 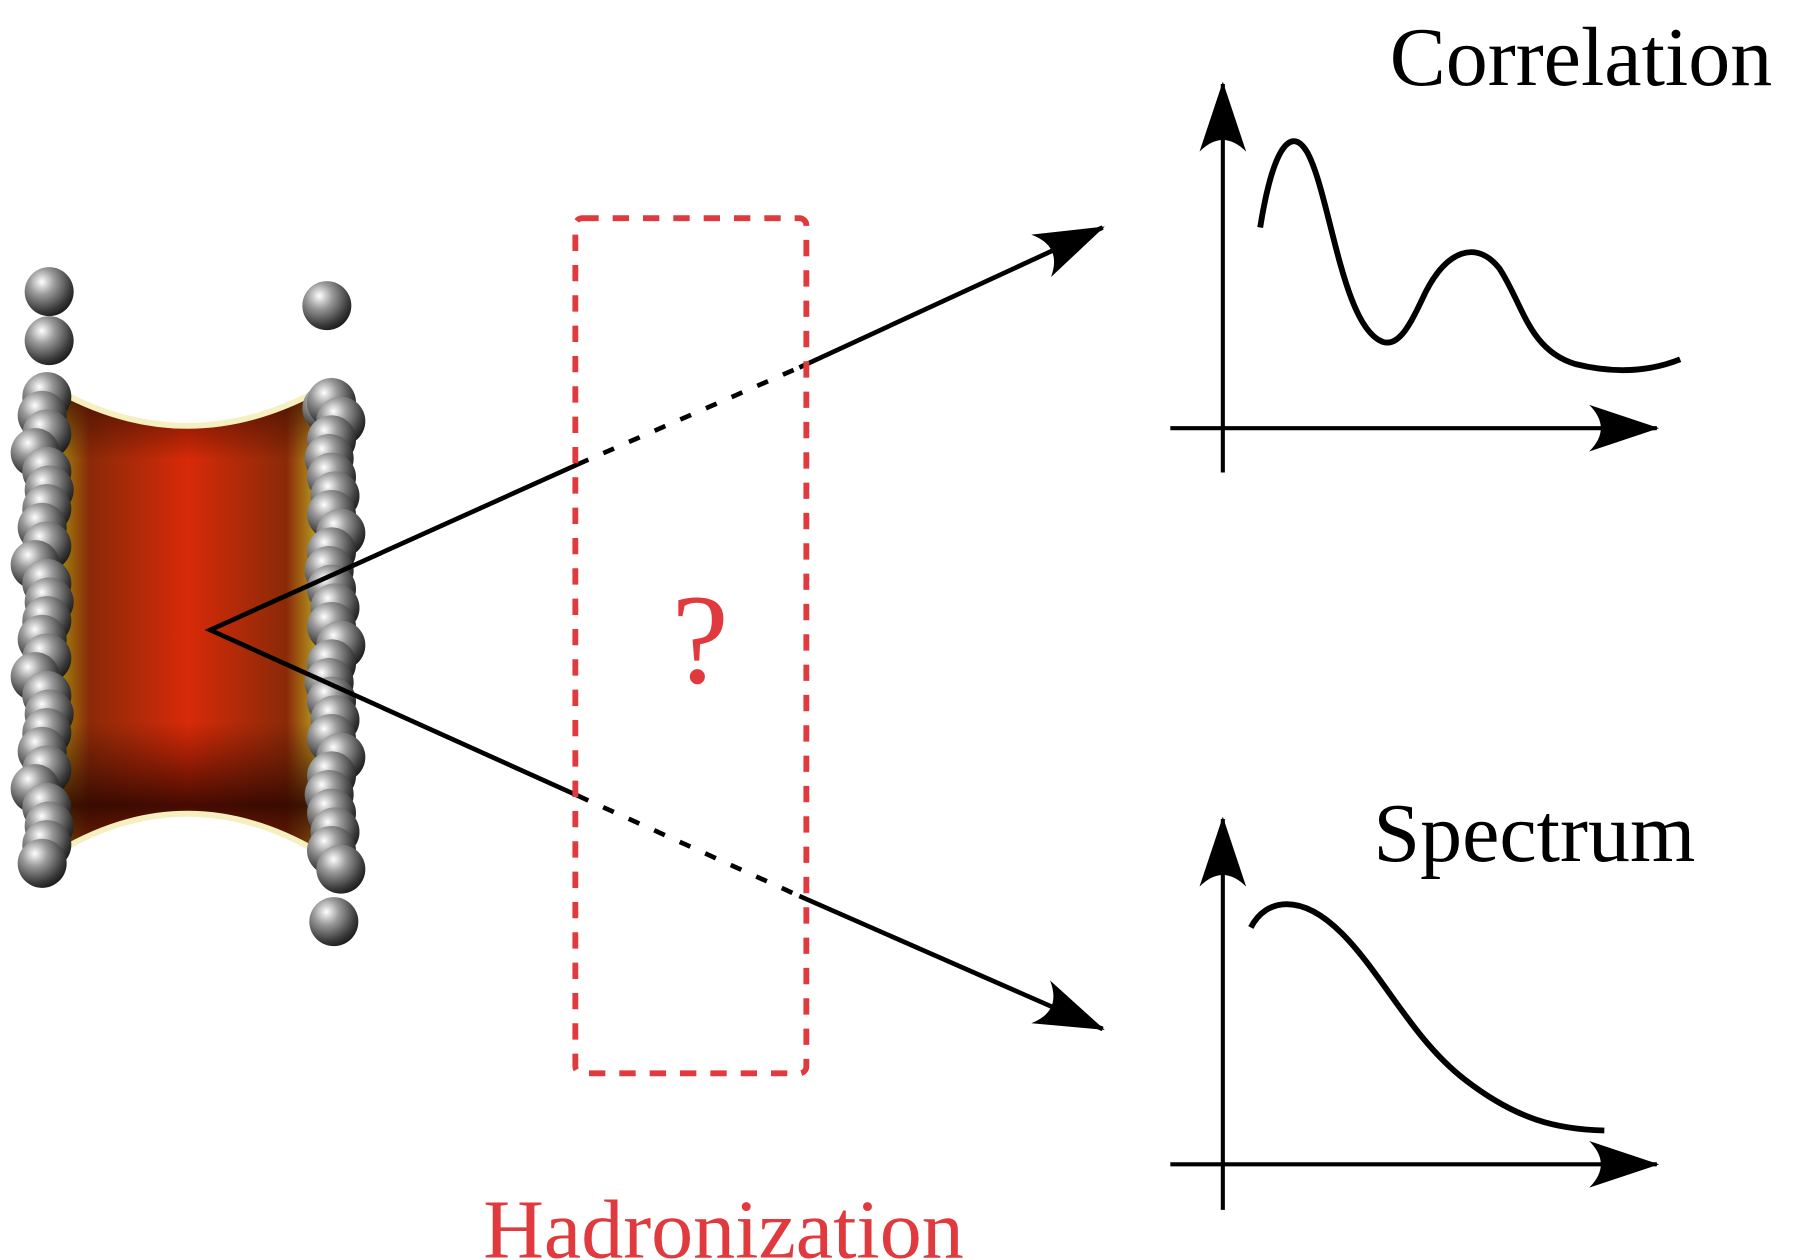 What do you see at coordinates (1469, 256) in the screenshot?
I see `correlation-curve` at bounding box center [1469, 256].